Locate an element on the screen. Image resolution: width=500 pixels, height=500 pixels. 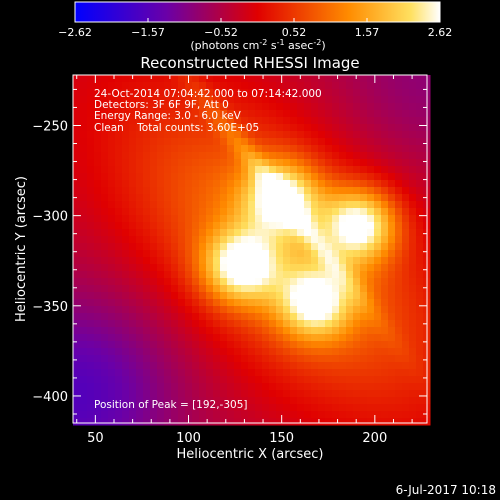
x-axis-label: Heliocentric X (arcsec) is located at coordinates (250, 454).